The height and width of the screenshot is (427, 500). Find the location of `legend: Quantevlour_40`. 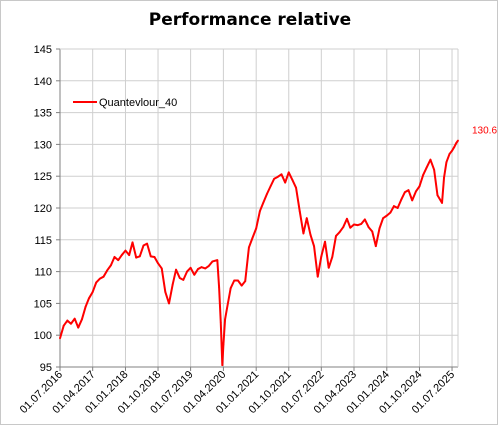

legend: Quantevlour_40 is located at coordinates (125, 103).